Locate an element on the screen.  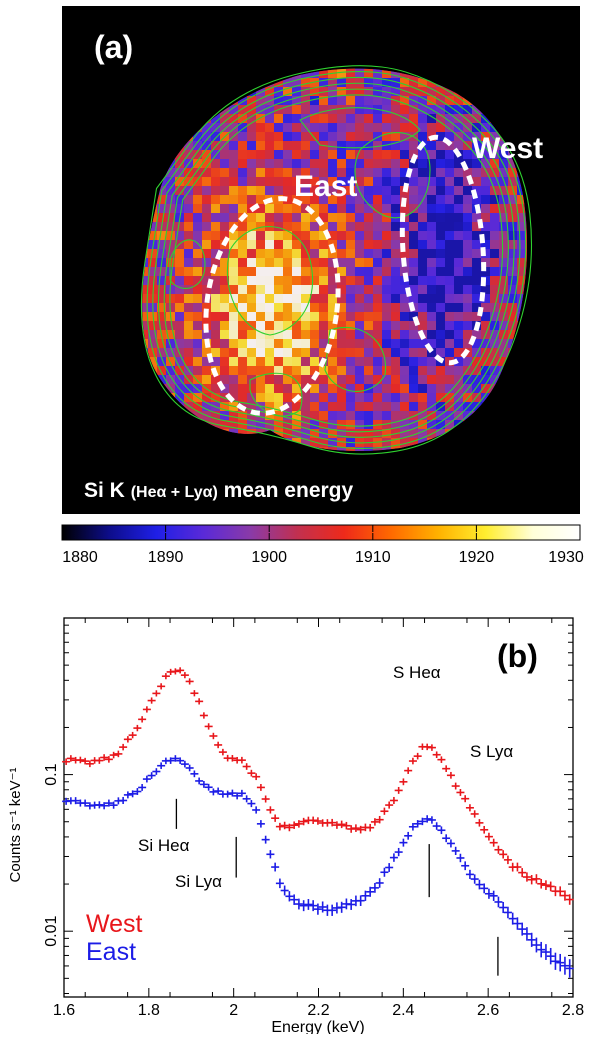
si-ly-label: Si Lyα is located at coordinates (198, 881).